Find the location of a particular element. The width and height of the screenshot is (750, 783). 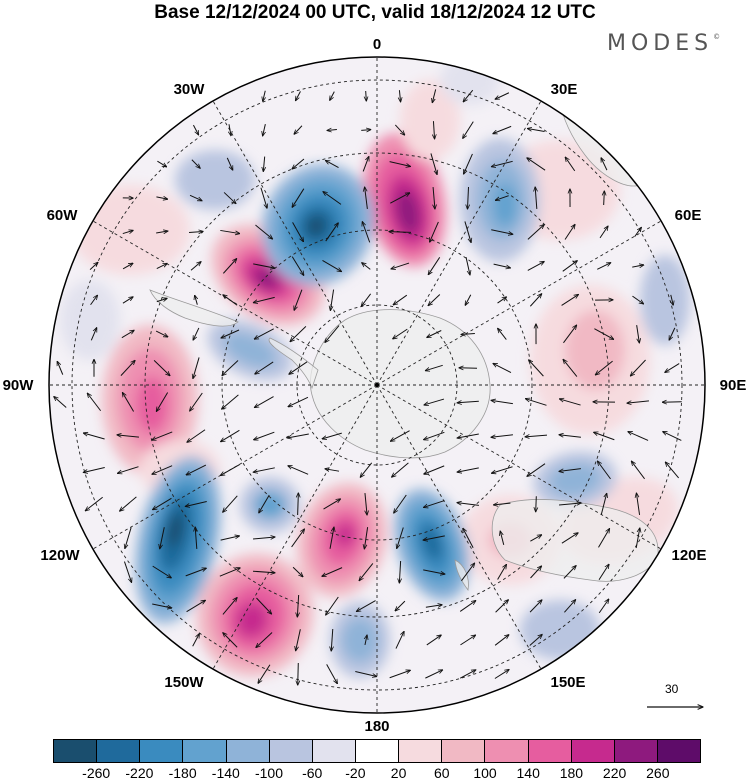

colorbar-tick-label: 100 is located at coordinates (485, 773).